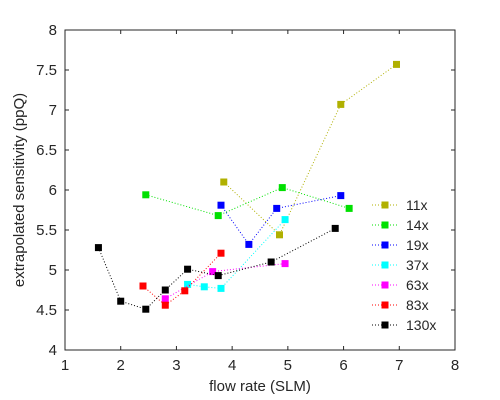  I want to click on series-130x, so click(216, 268).